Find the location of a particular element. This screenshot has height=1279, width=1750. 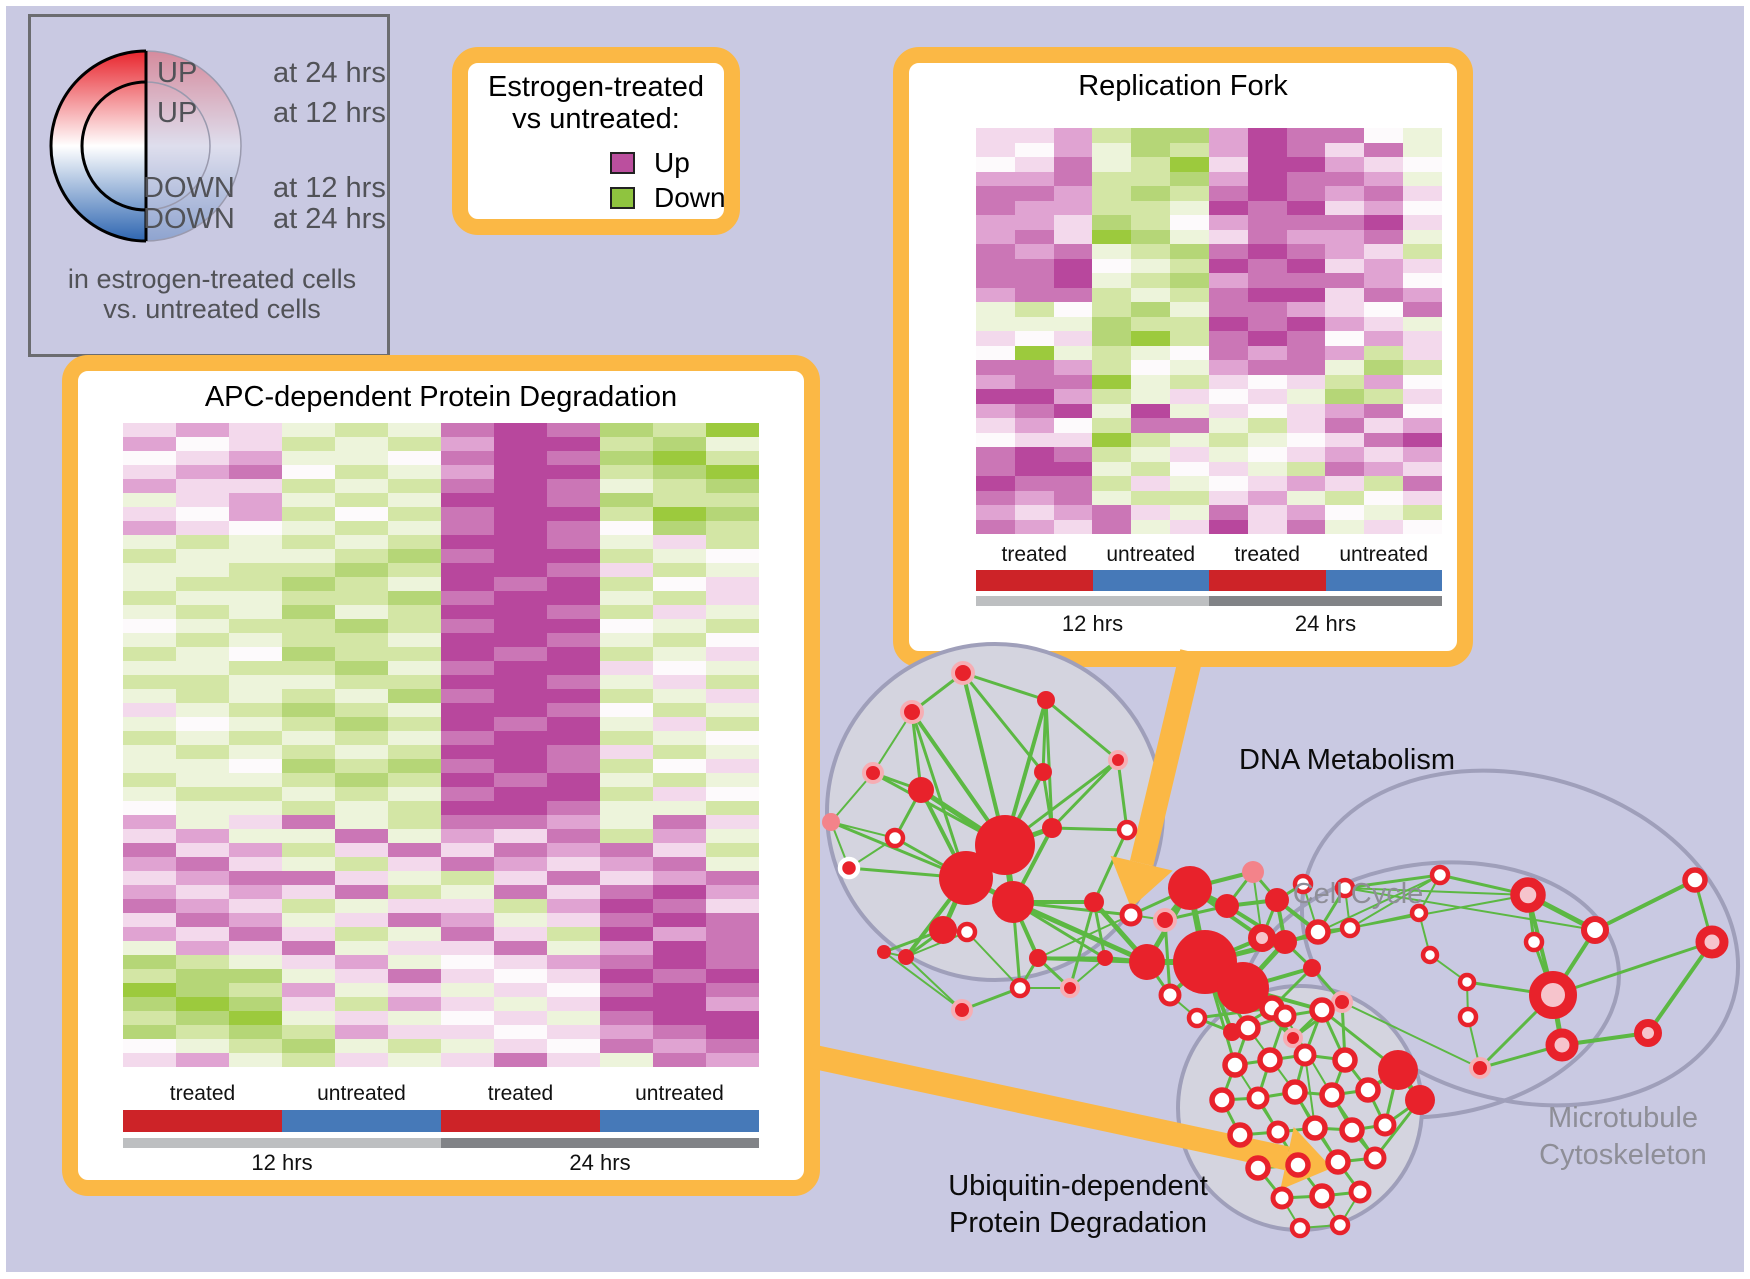

legend-time-down24: at 24 hrs is located at coordinates (329, 219).